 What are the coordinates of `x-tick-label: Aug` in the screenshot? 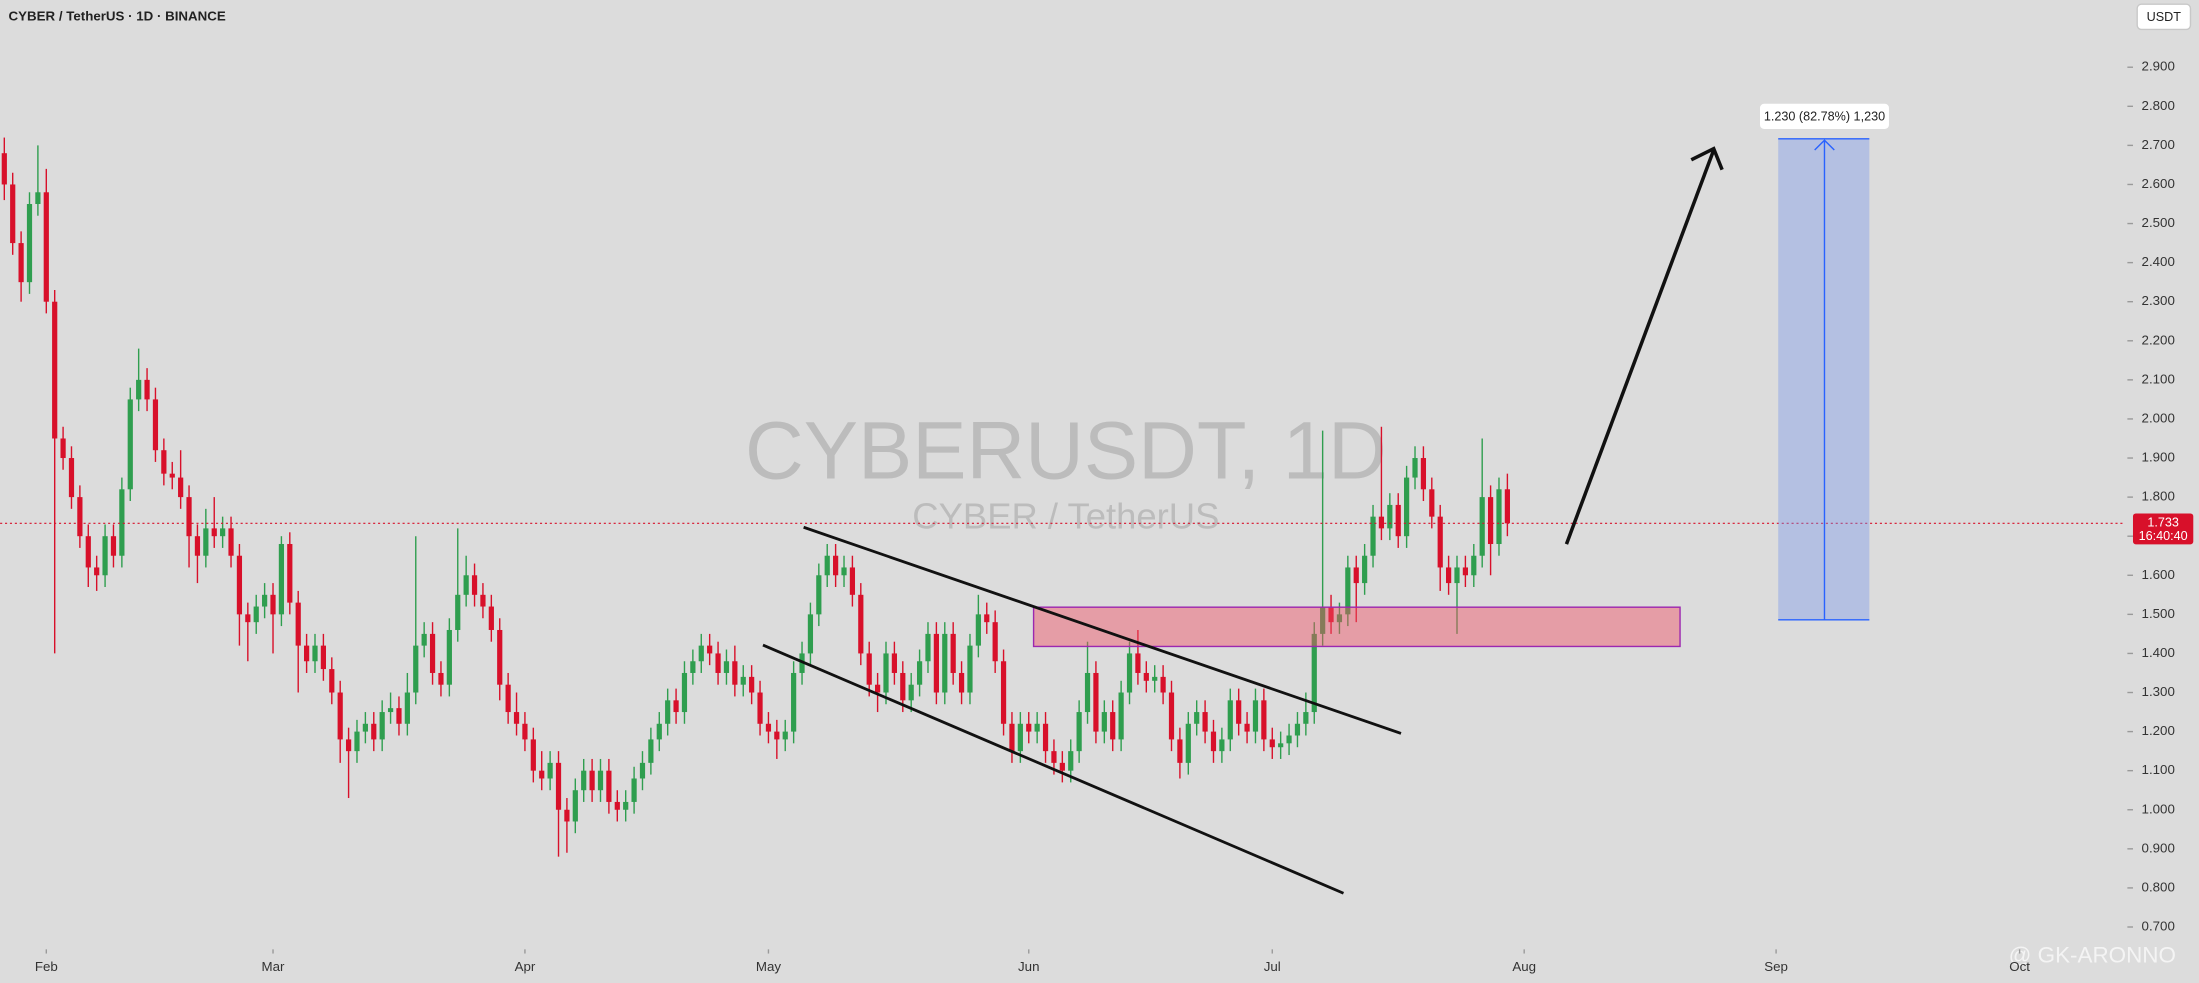 It's located at (1524, 966).